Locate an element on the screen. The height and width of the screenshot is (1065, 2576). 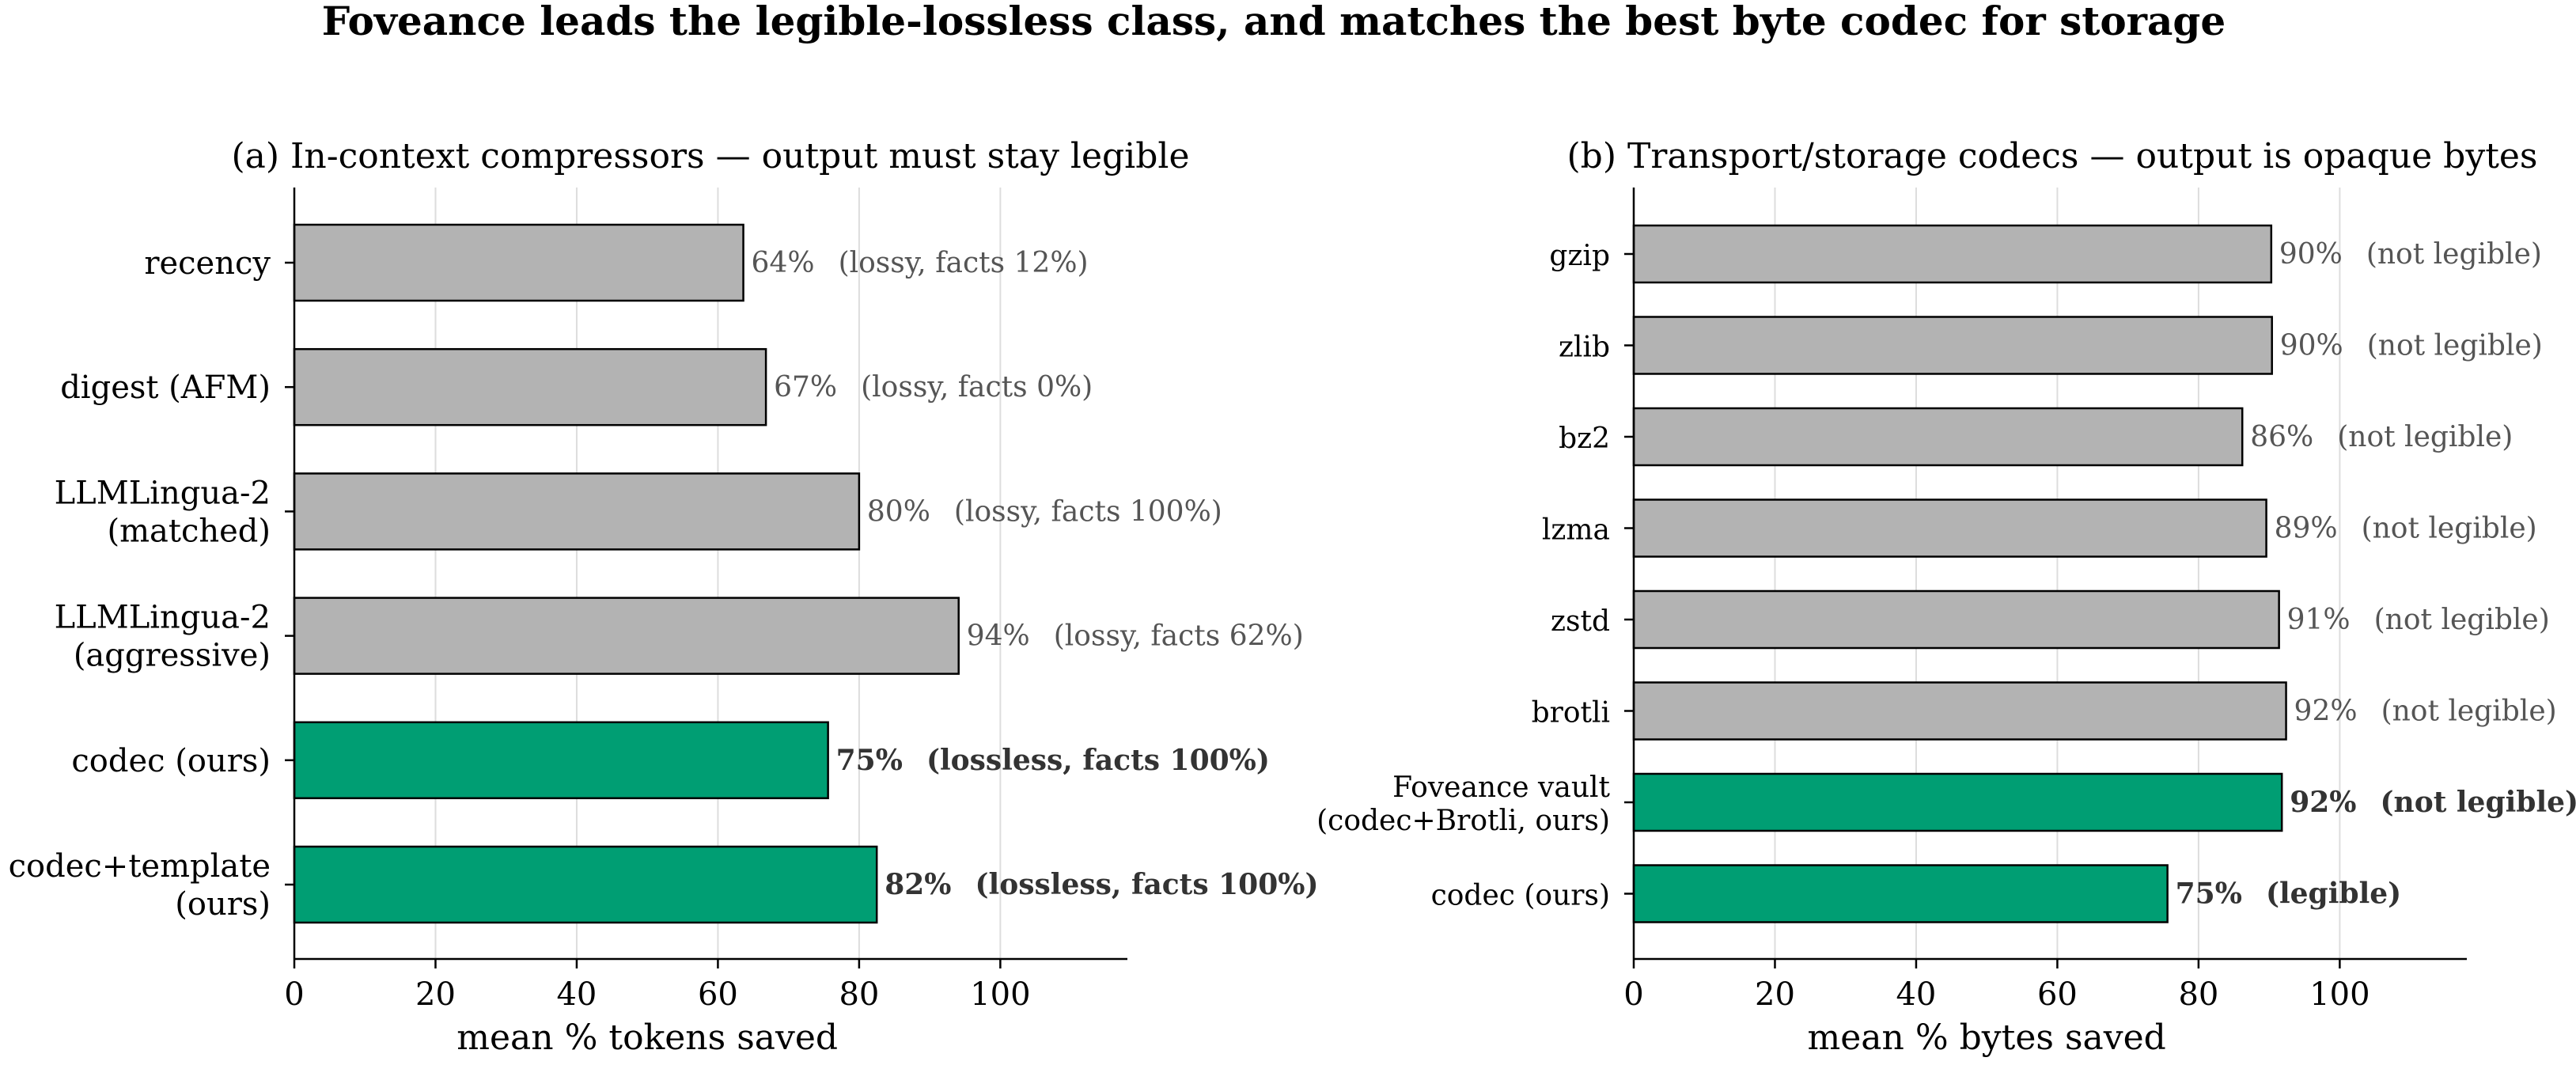
category-label: Foveance vault is located at coordinates (1501, 787).